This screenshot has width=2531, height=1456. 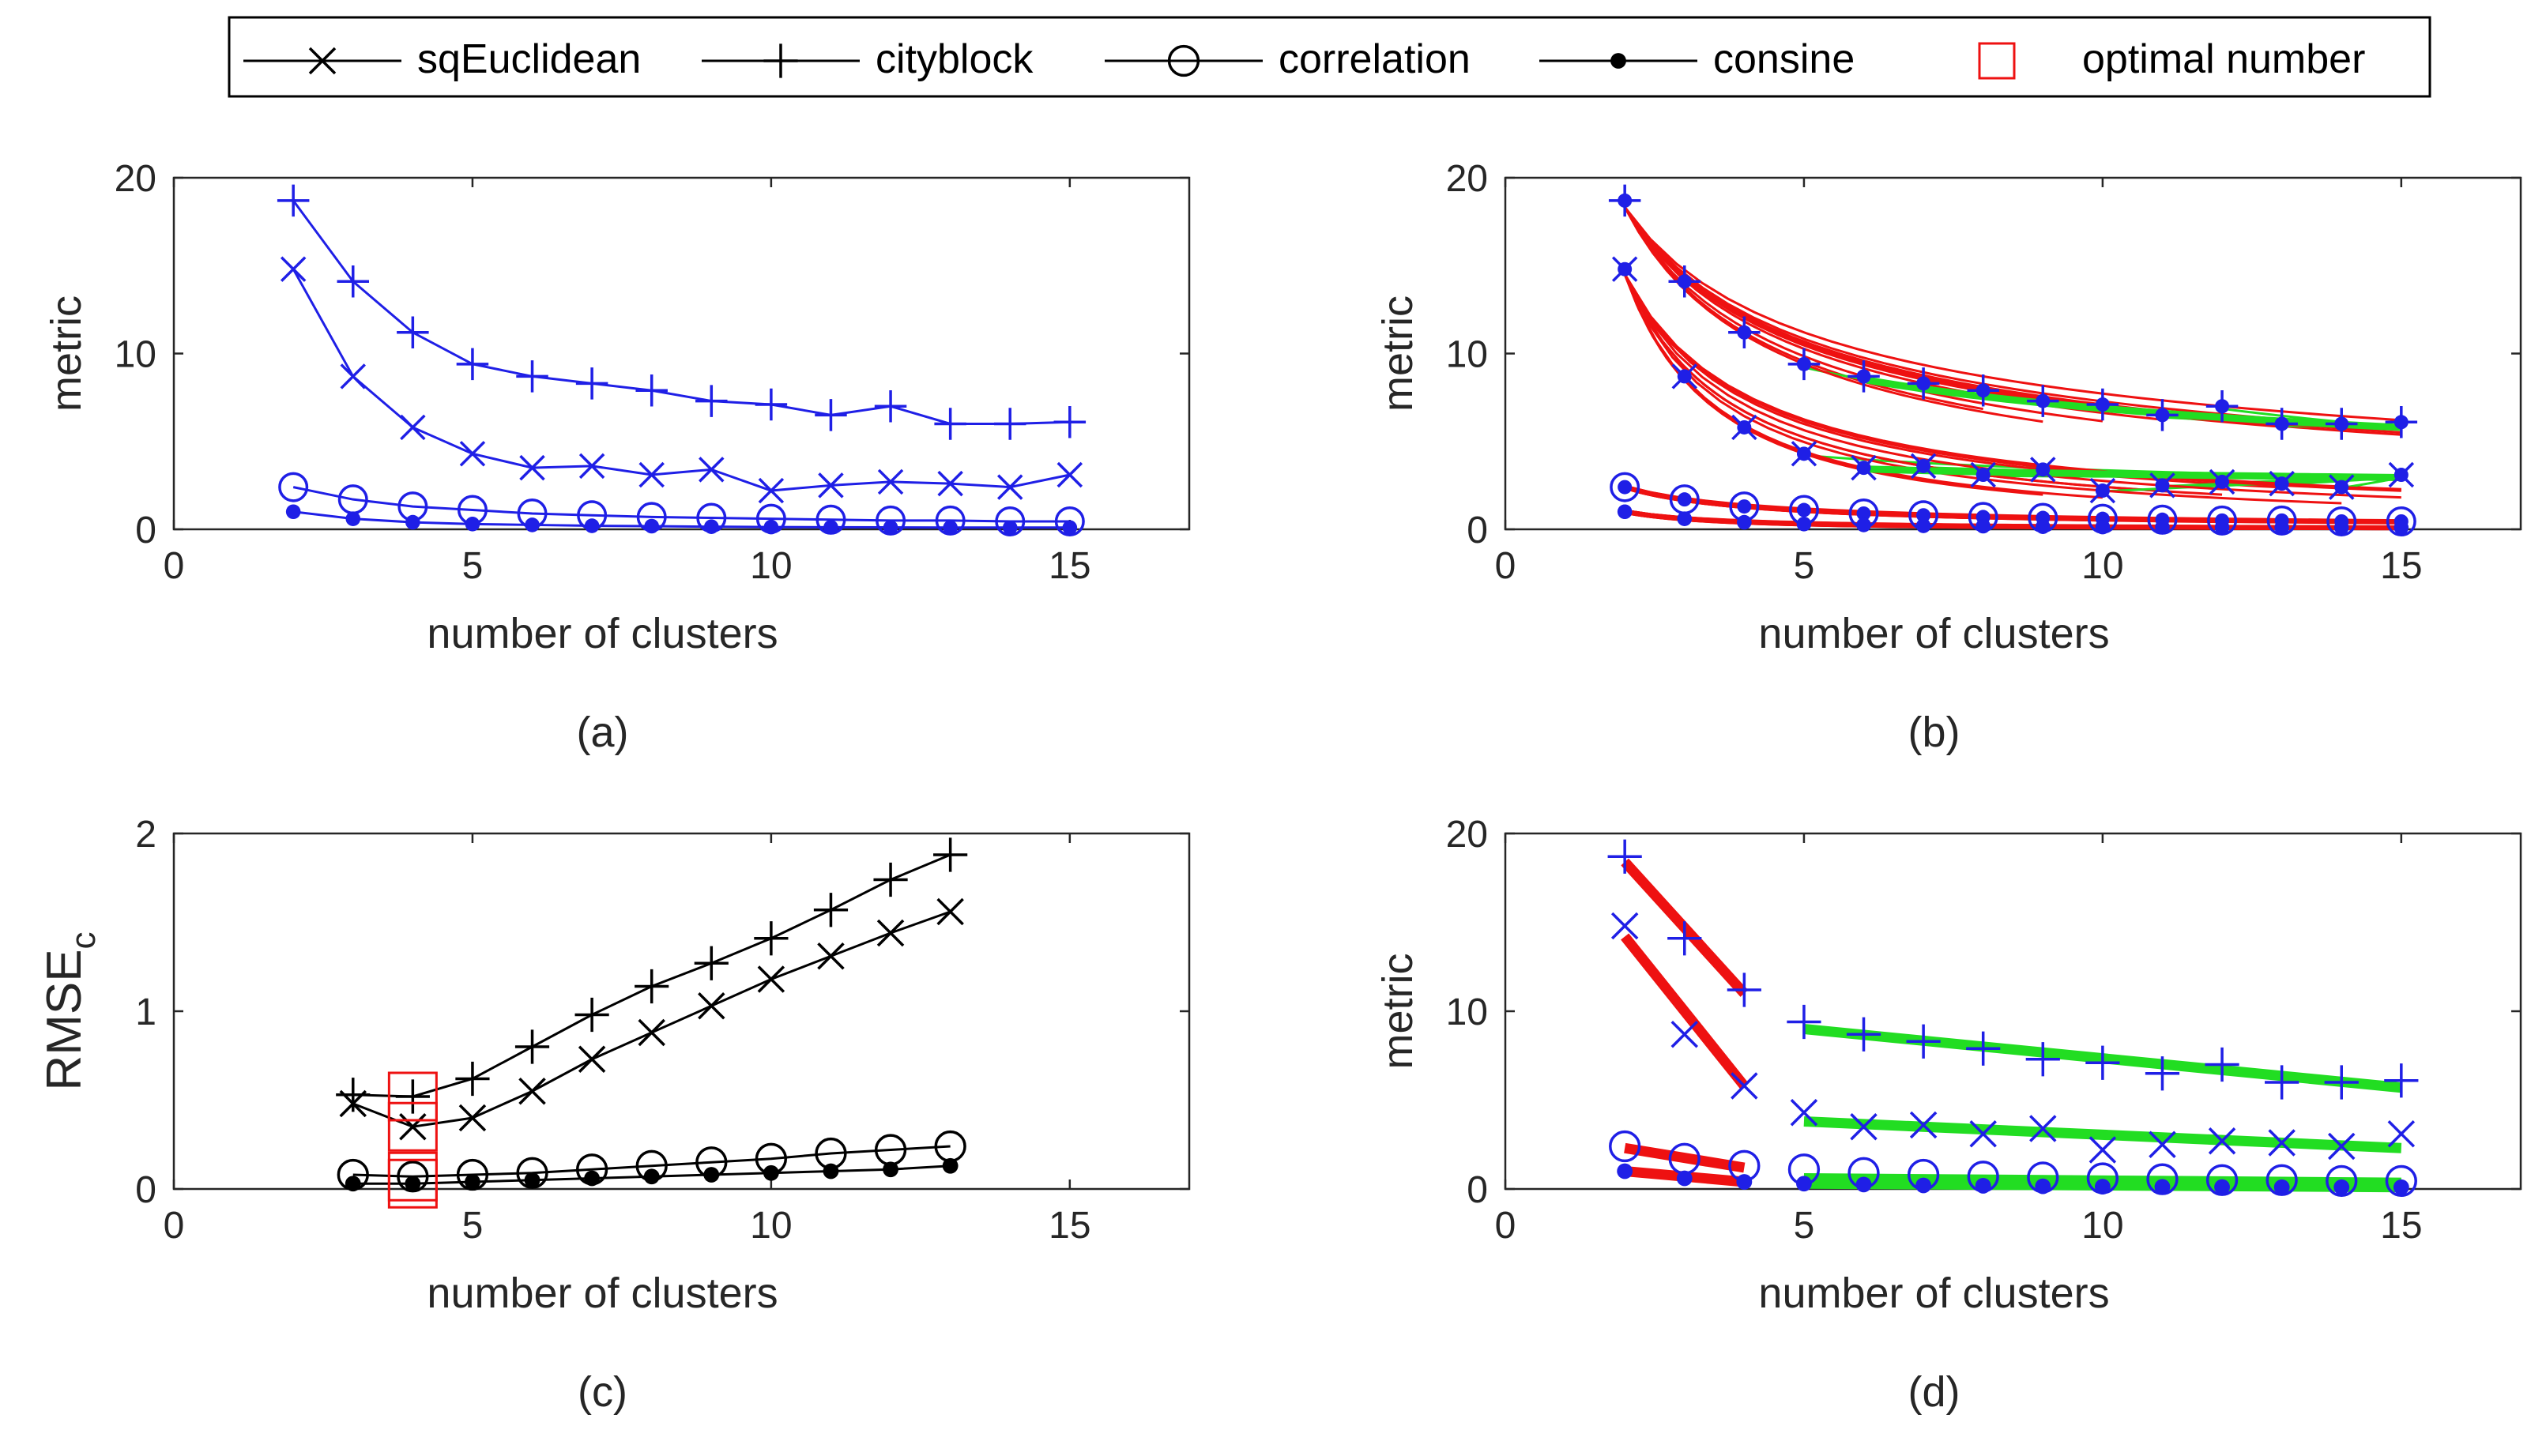 I want to click on legend-box, so click(x=1329, y=57).